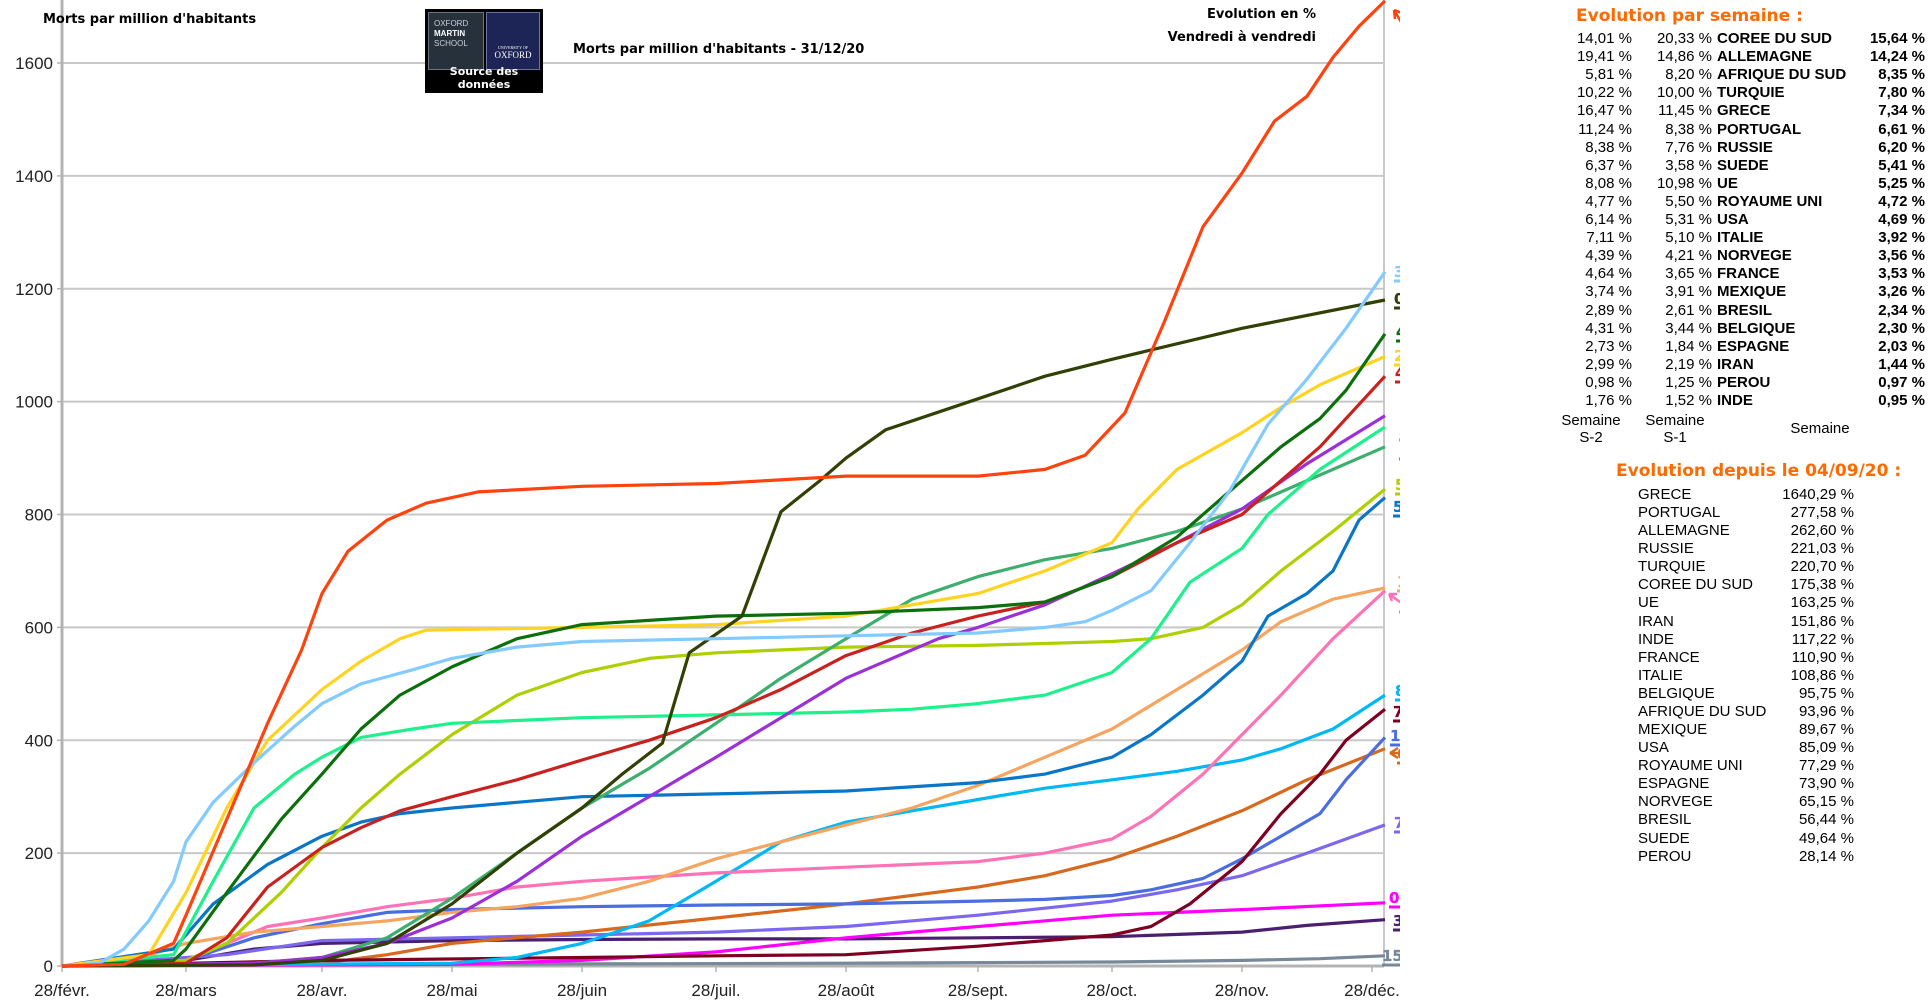 This screenshot has height=1000, width=1932. I want to click on week-value: 3,53 %, so click(1901, 274).